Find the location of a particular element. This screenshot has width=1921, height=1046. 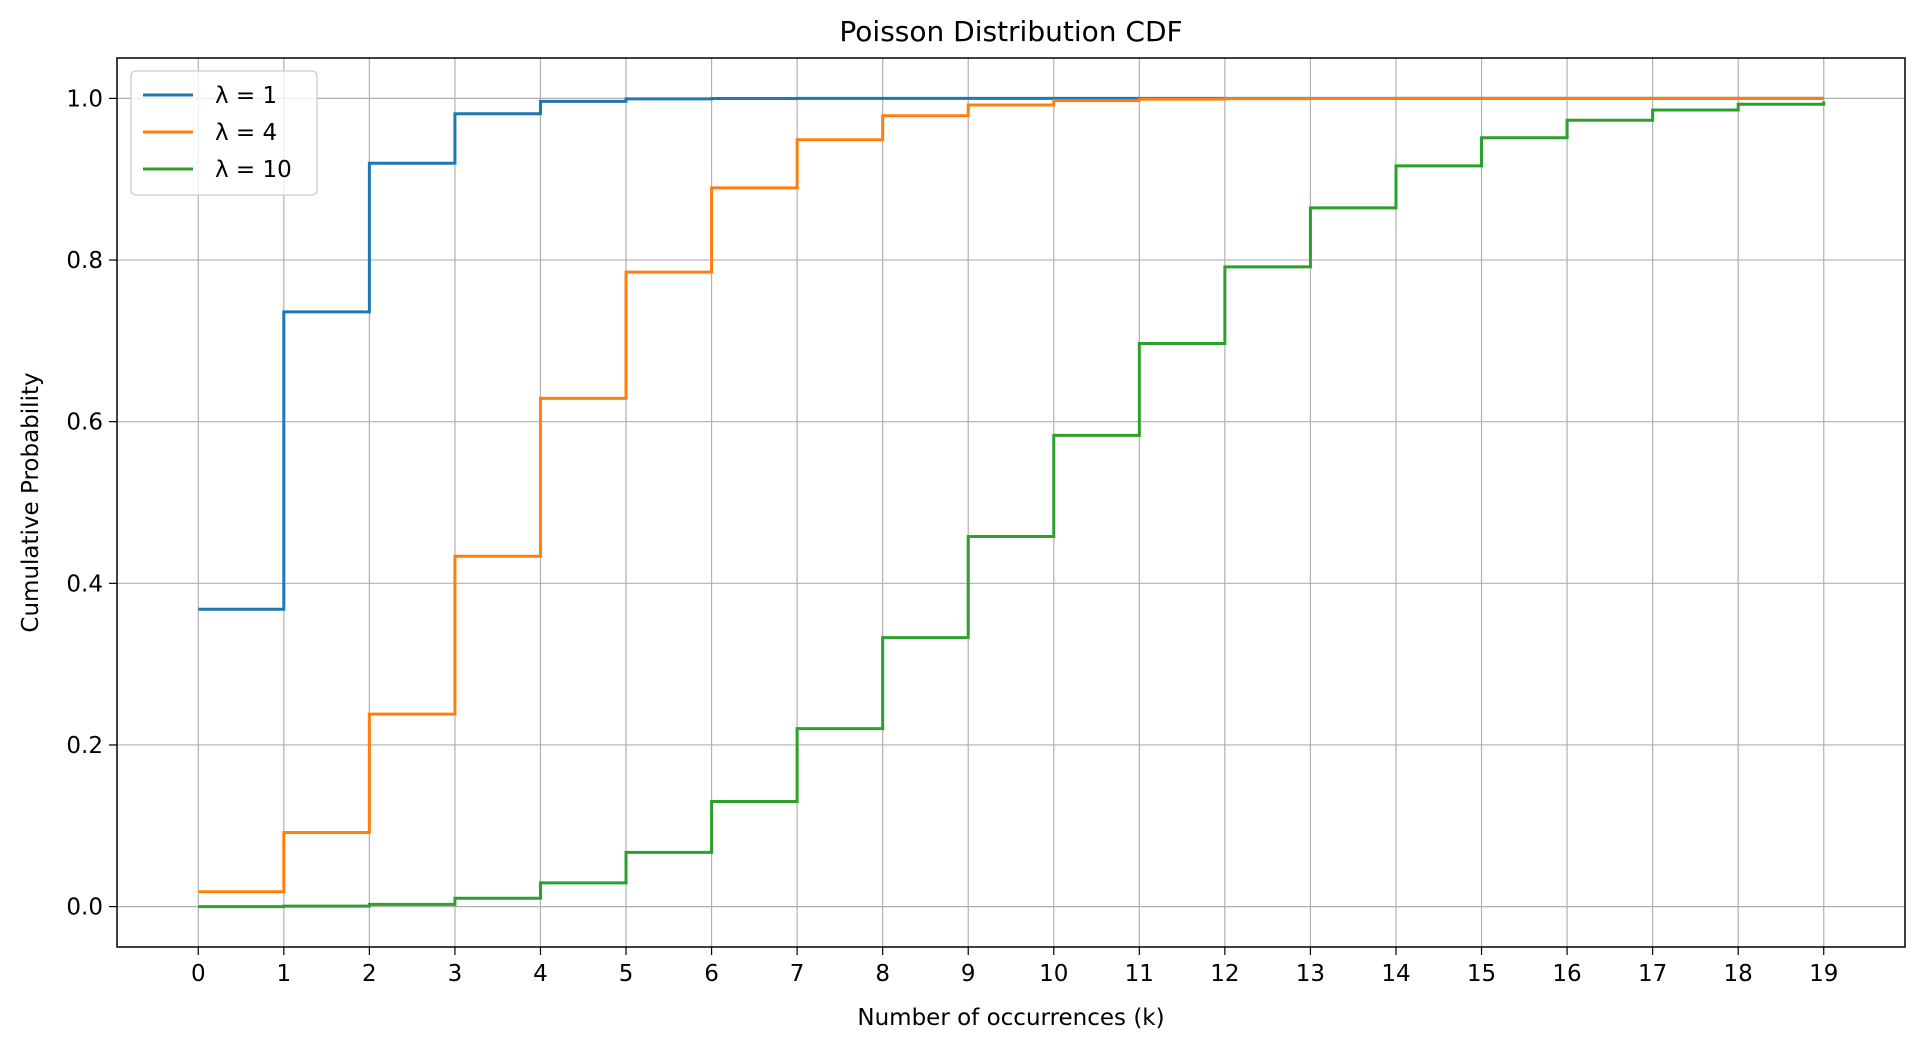

y-tick-label: 0.2 is located at coordinates (84, 746).